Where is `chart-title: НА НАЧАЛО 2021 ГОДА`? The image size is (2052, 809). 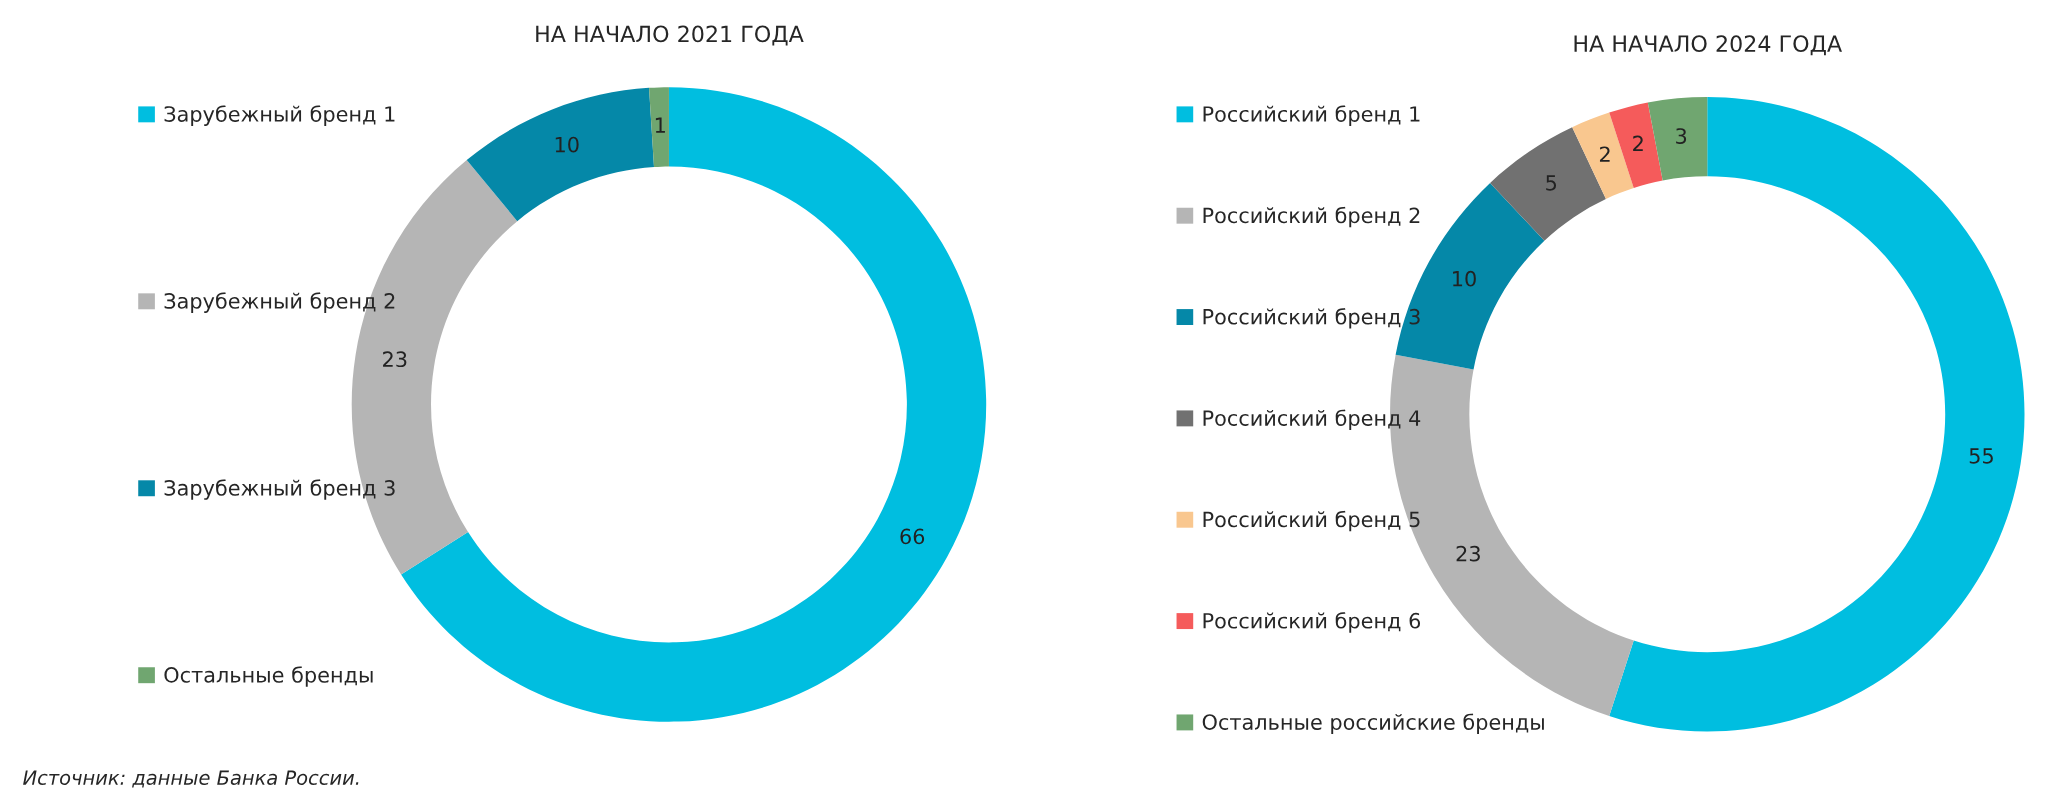
chart-title: НА НАЧАЛО 2021 ГОДА is located at coordinates (670, 35).